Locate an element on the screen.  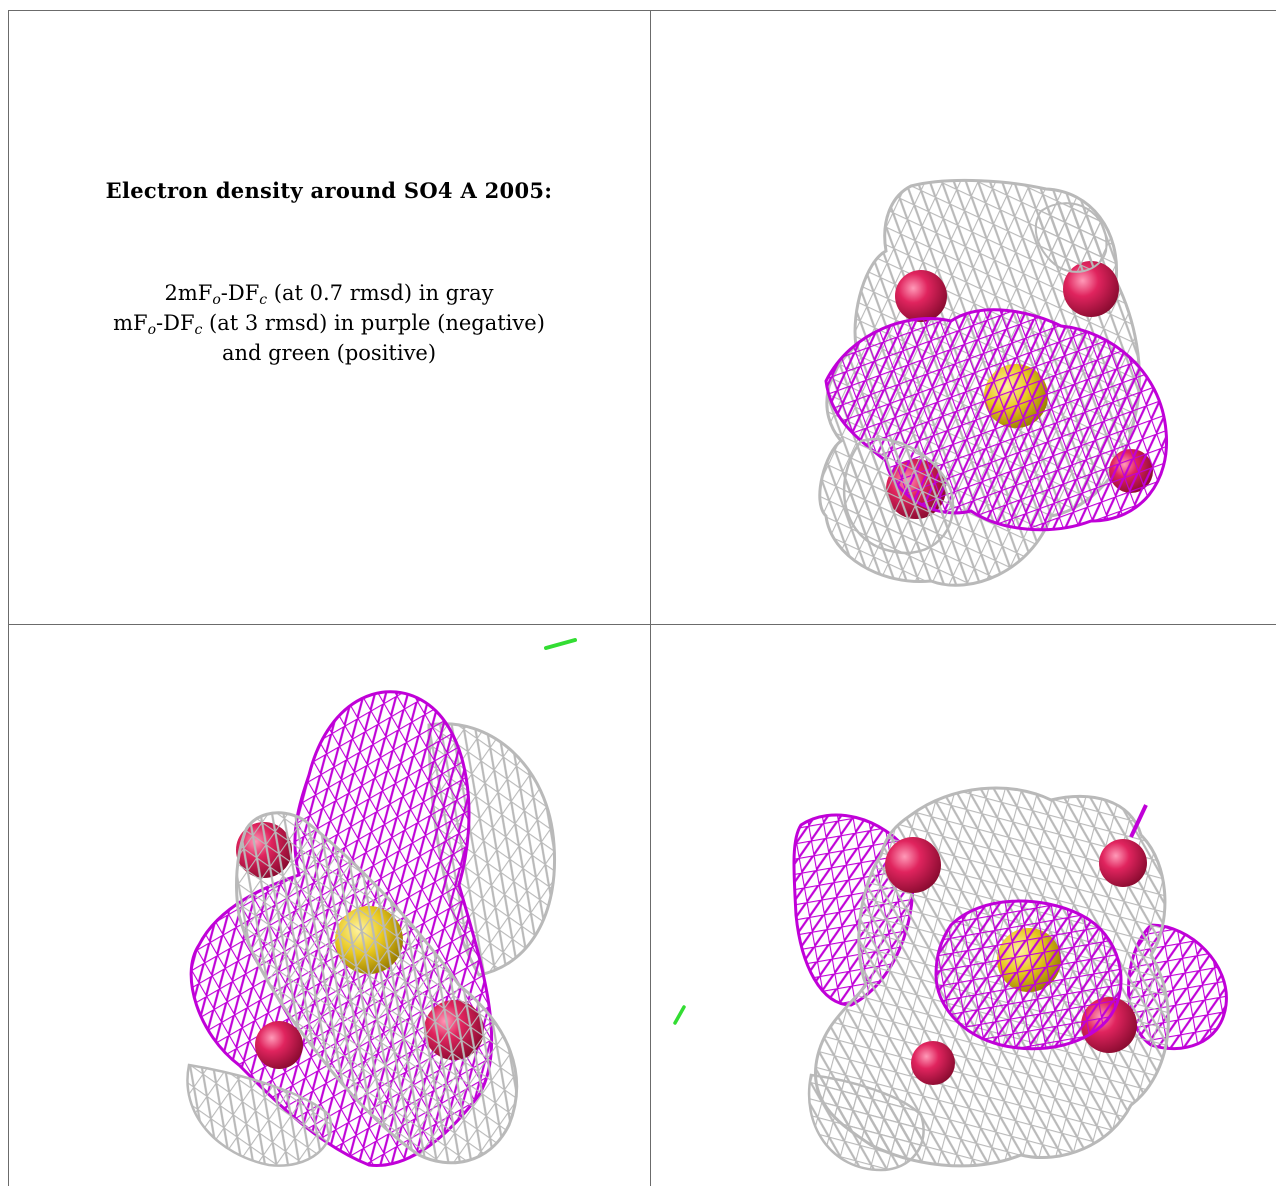
caption-line-purple: mFo-DFc (at 3 rmsd) in purple (negative) is located at coordinates (329, 323).